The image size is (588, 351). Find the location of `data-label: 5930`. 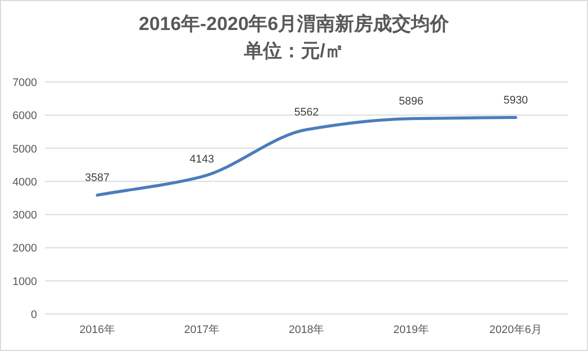

data-label: 5930 is located at coordinates (515, 100).